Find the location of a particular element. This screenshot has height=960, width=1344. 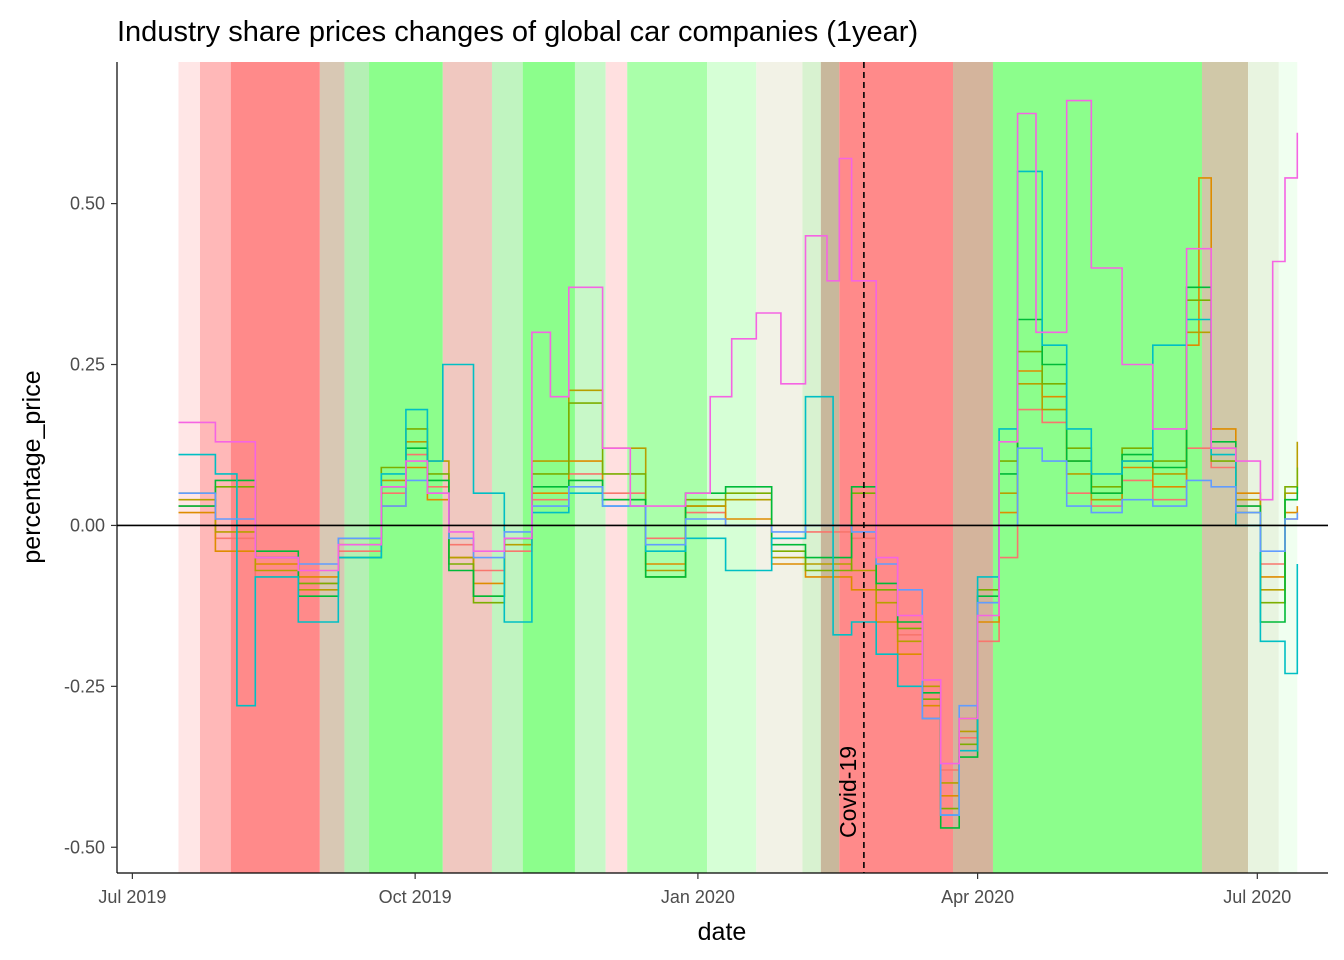

y-tick-label-4: -0.50 is located at coordinates (84, 847).